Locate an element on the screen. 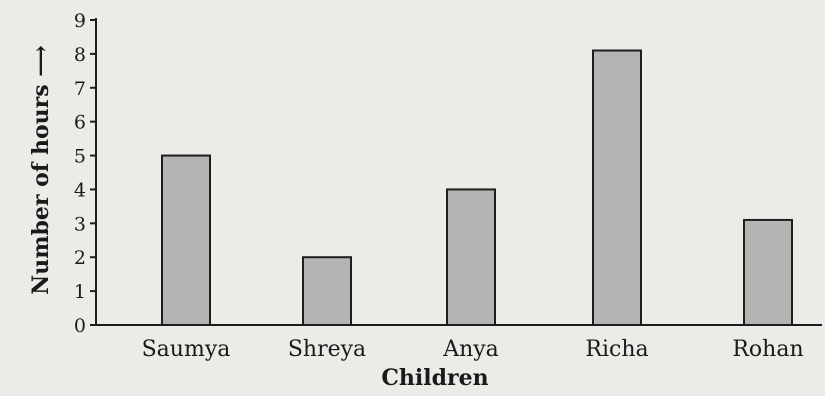 Image resolution: width=825 pixels, height=396 pixels. y-tick-label: 8 is located at coordinates (80, 55).